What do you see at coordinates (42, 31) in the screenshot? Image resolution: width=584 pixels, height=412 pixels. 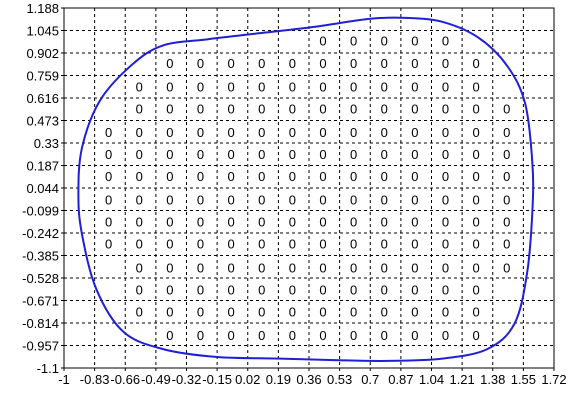 I see `y-tick-label: 1.045` at bounding box center [42, 31].